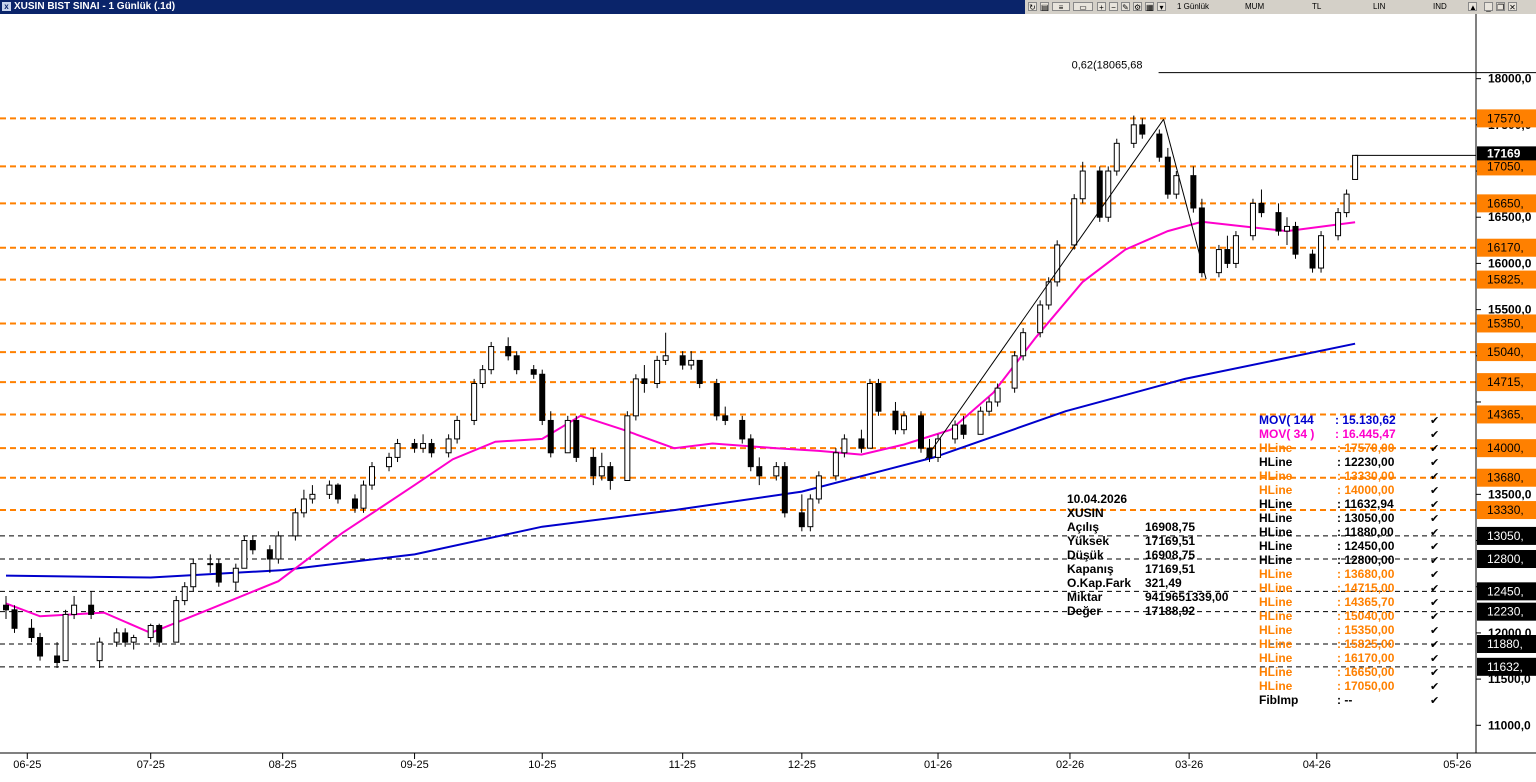 Image resolution: width=1536 pixels, height=782 pixels. Describe the element at coordinates (1278, 700) in the screenshot. I see `legend-label: FibImp` at that location.